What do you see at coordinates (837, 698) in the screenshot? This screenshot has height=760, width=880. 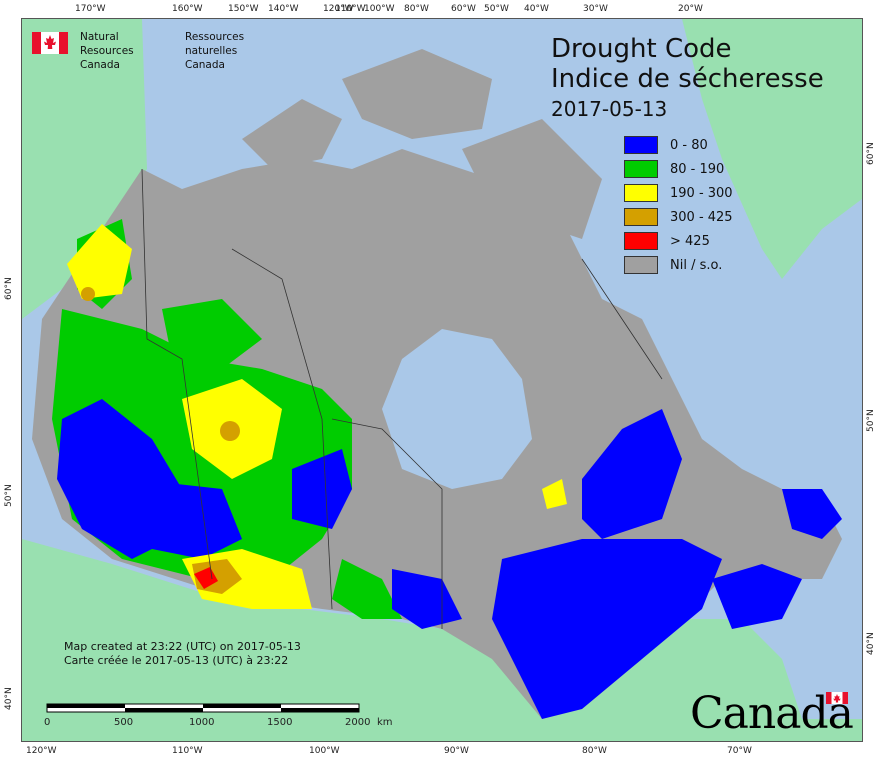 I see `wordmark-flag-icon` at bounding box center [837, 698].